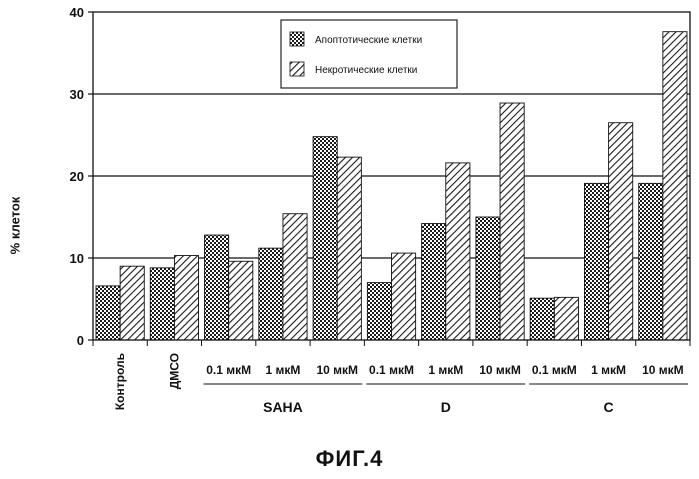 Image resolution: width=699 pixels, height=479 pixels. Describe the element at coordinates (349, 458) in the screenshot. I see `figure-caption: ФИГ.4` at that location.